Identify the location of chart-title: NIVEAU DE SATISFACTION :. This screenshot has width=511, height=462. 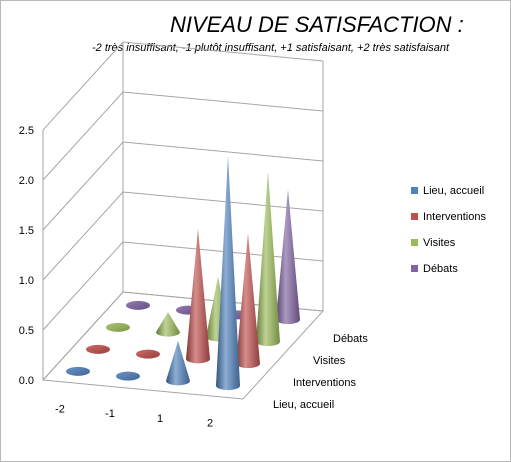
(317, 24).